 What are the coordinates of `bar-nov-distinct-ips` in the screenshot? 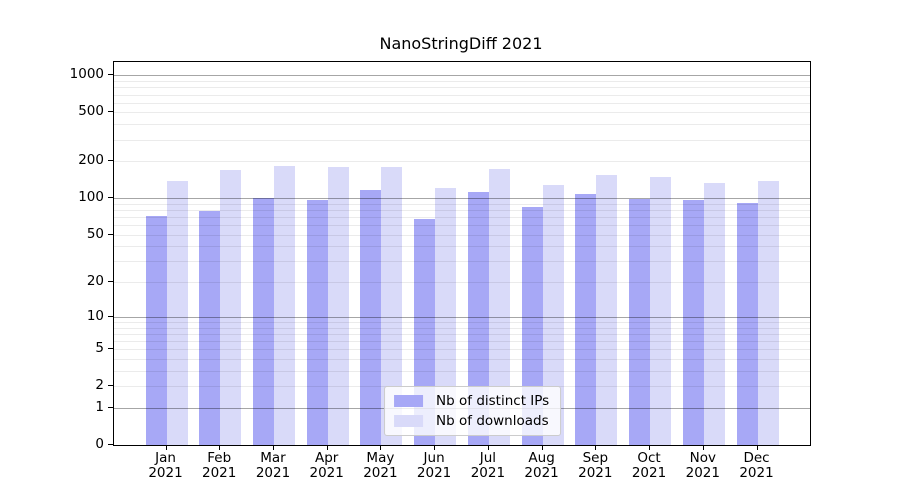 It's located at (693, 322).